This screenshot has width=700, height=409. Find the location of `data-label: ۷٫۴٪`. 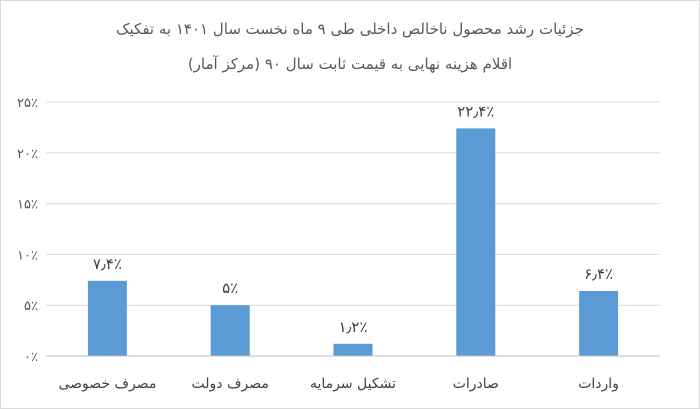

data-label: ۷٫۴٪ is located at coordinates (107, 264).